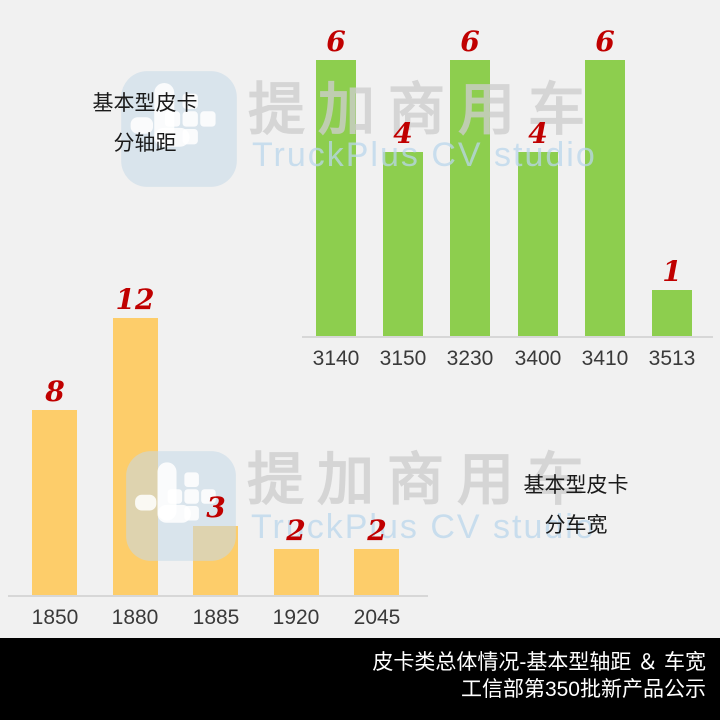  I want to click on value-label-3400: 4, so click(538, 133).